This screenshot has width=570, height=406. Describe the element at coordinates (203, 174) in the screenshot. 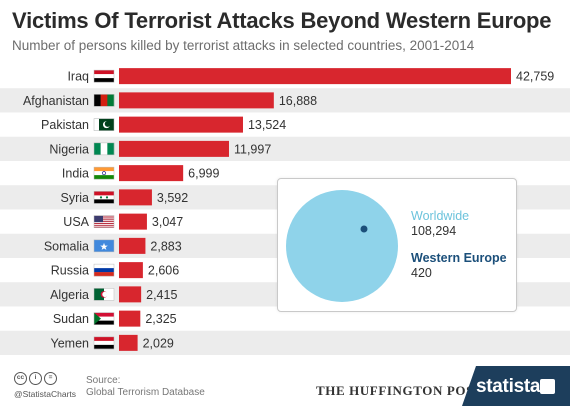

I see `value-label: 6,999` at that location.